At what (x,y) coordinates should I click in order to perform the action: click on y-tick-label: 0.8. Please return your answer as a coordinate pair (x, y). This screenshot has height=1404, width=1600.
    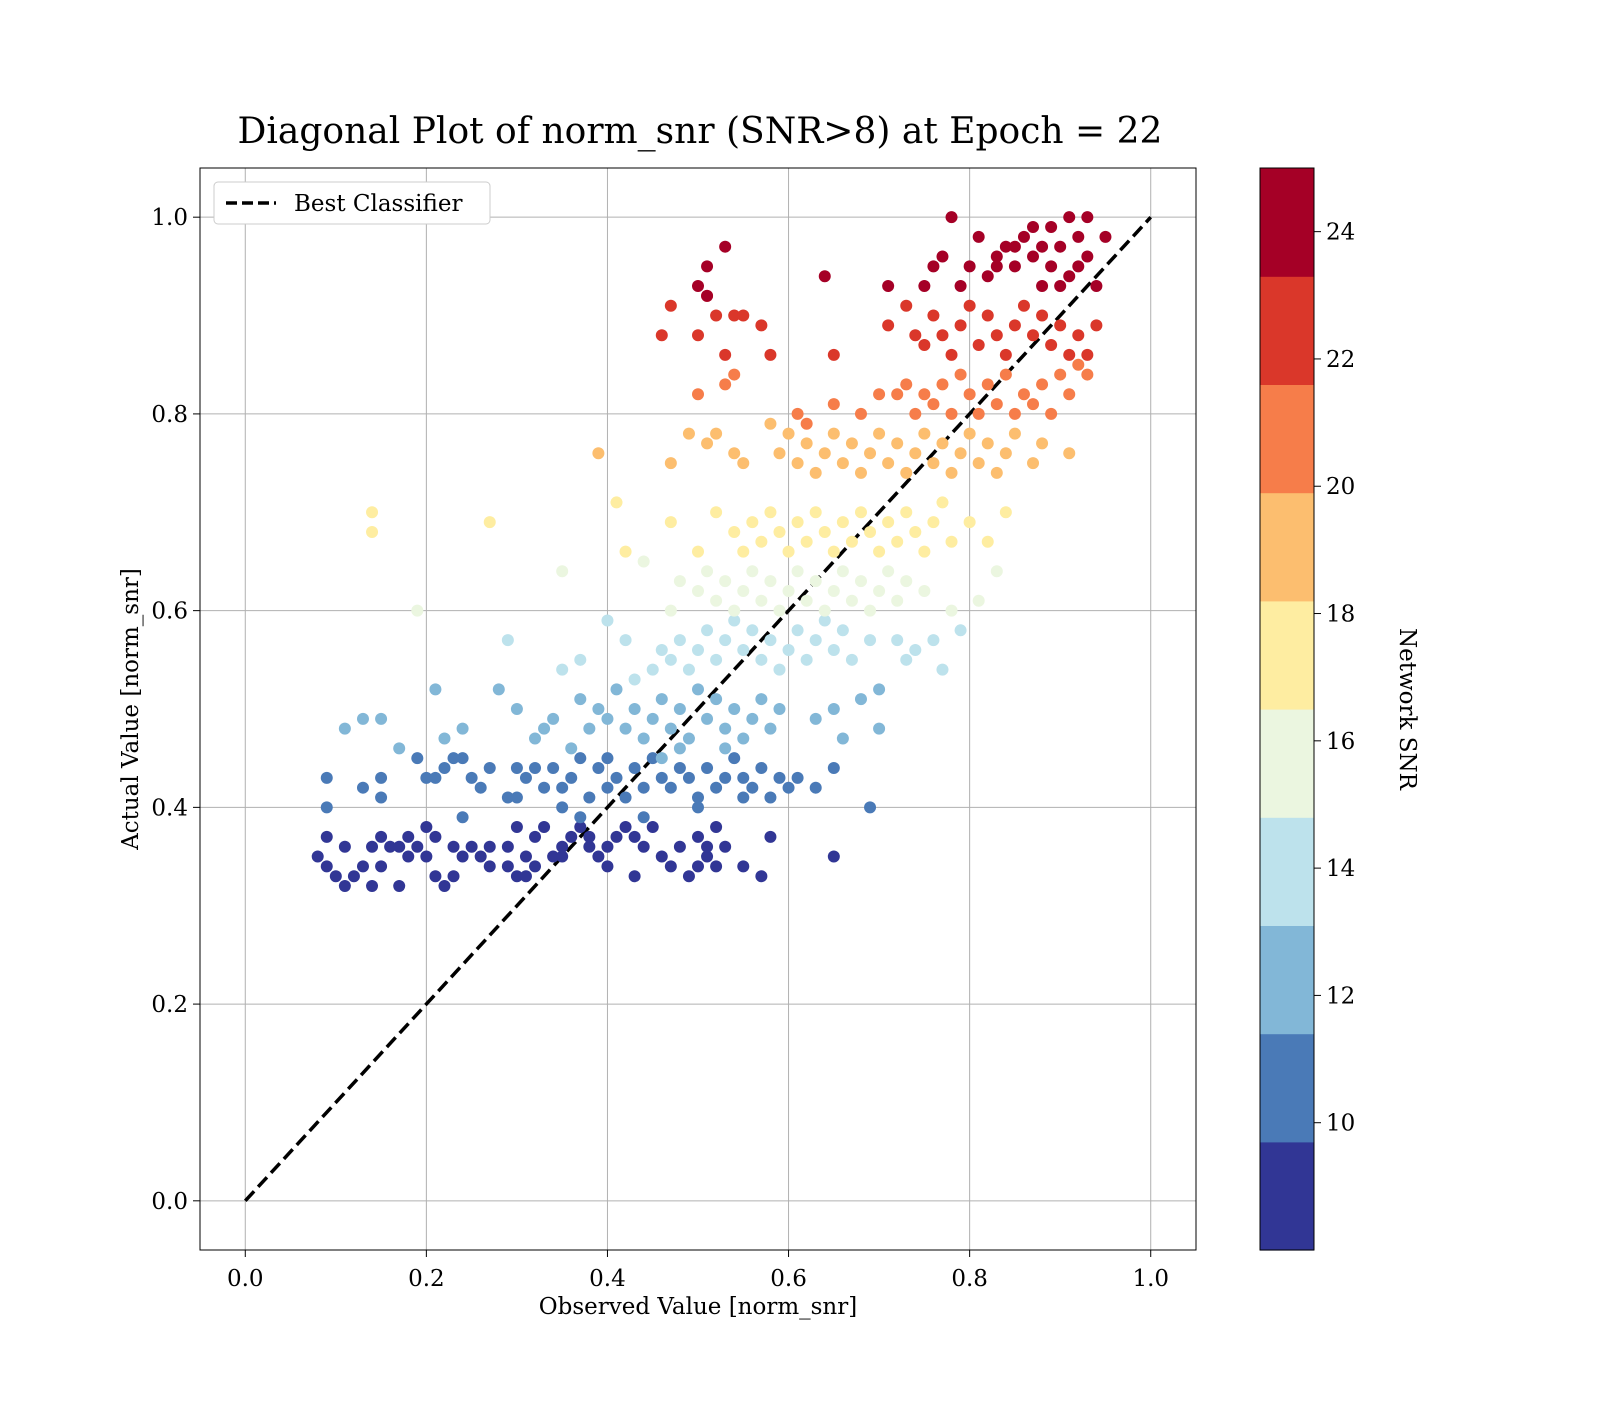
    Looking at the image, I should click on (169, 415).